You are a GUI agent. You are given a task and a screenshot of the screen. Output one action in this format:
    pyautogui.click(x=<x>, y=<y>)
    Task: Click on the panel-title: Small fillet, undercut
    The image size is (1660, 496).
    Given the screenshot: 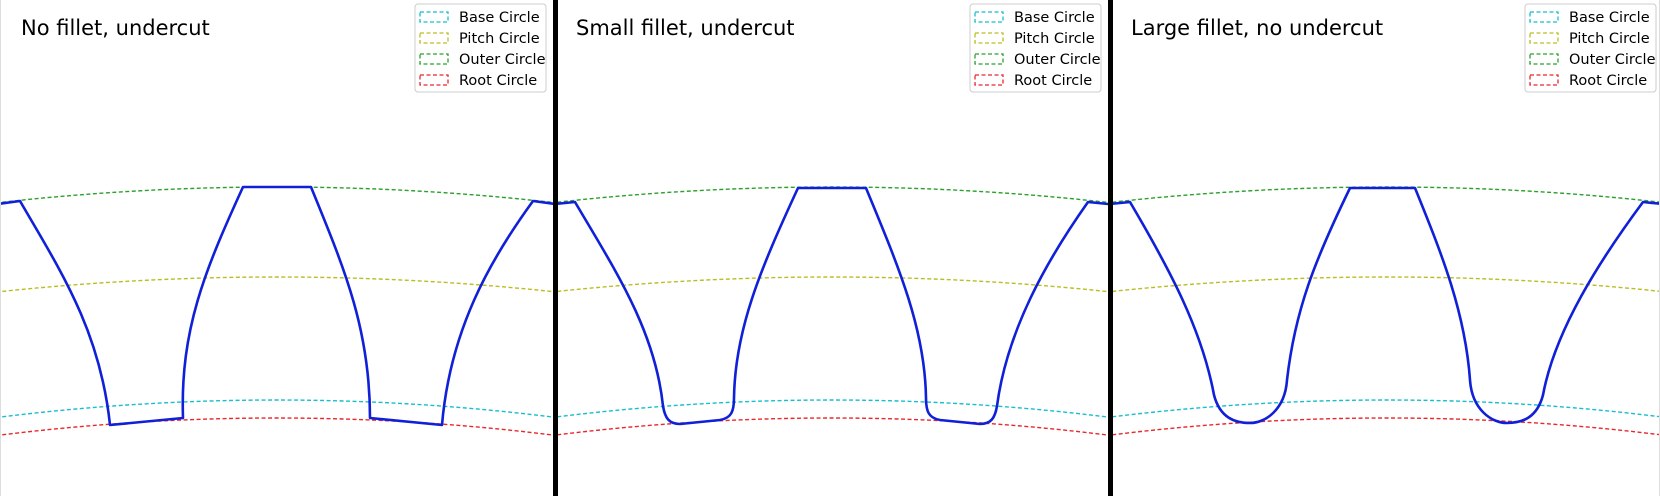 What is the action you would take?
    pyautogui.click(x=685, y=28)
    